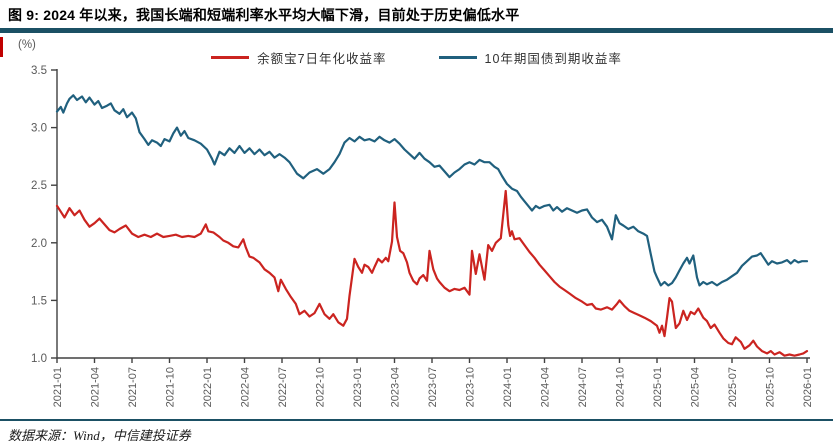  What do you see at coordinates (583, 387) in the screenshot?
I see `x-axis-tick-label: 2024-07` at bounding box center [583, 387].